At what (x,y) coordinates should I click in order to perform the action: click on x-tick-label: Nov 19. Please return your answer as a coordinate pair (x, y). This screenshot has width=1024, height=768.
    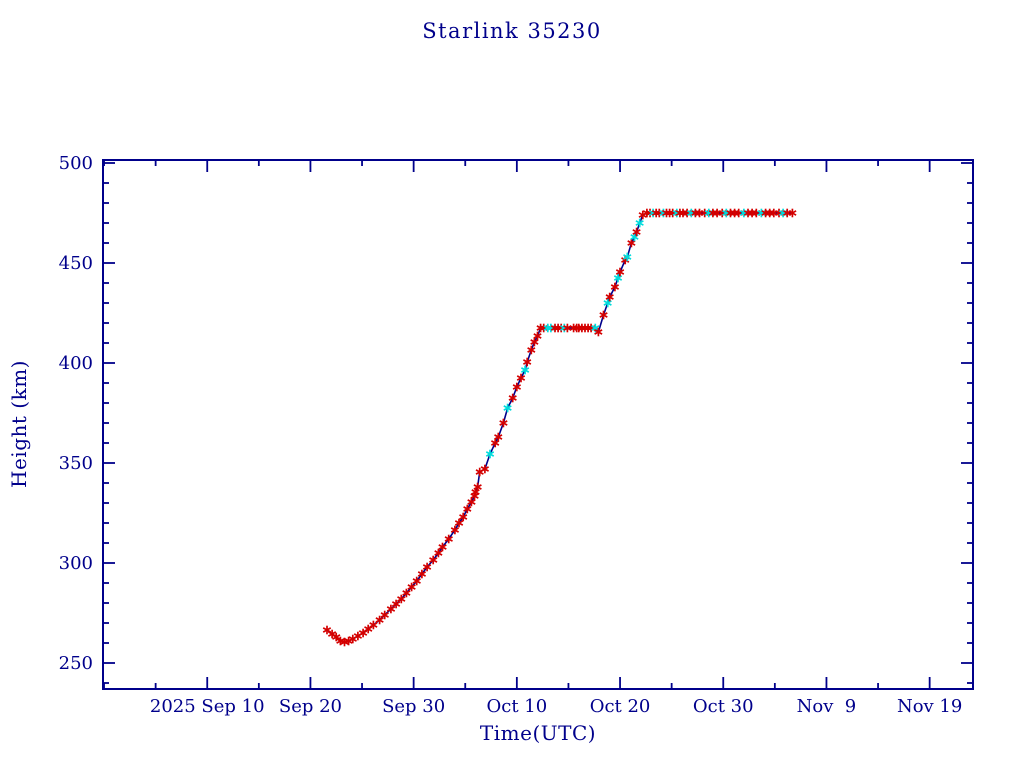
    Looking at the image, I should click on (929, 706).